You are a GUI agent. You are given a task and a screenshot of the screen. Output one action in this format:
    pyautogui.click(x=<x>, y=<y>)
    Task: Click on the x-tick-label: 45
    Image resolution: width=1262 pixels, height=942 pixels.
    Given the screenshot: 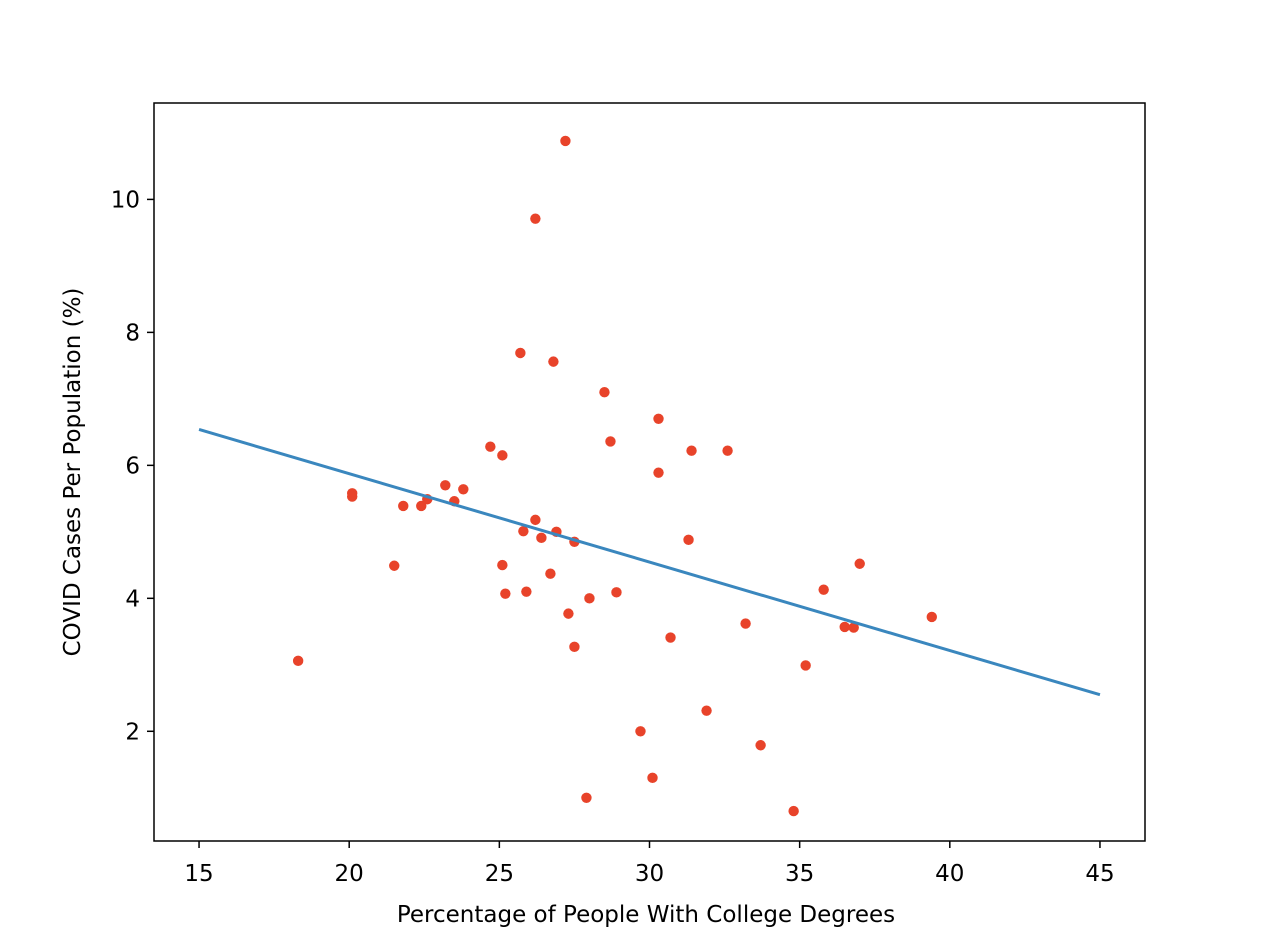 What is the action you would take?
    pyautogui.click(x=1099, y=874)
    